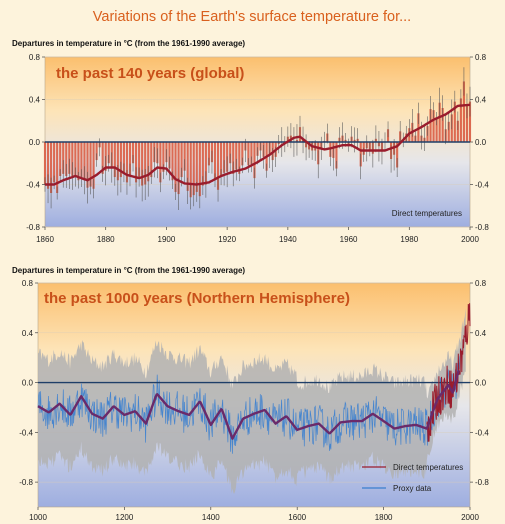 Image resolution: width=505 pixels, height=524 pixels. I want to click on top-chart-smoothed-line, so click(258, 144).